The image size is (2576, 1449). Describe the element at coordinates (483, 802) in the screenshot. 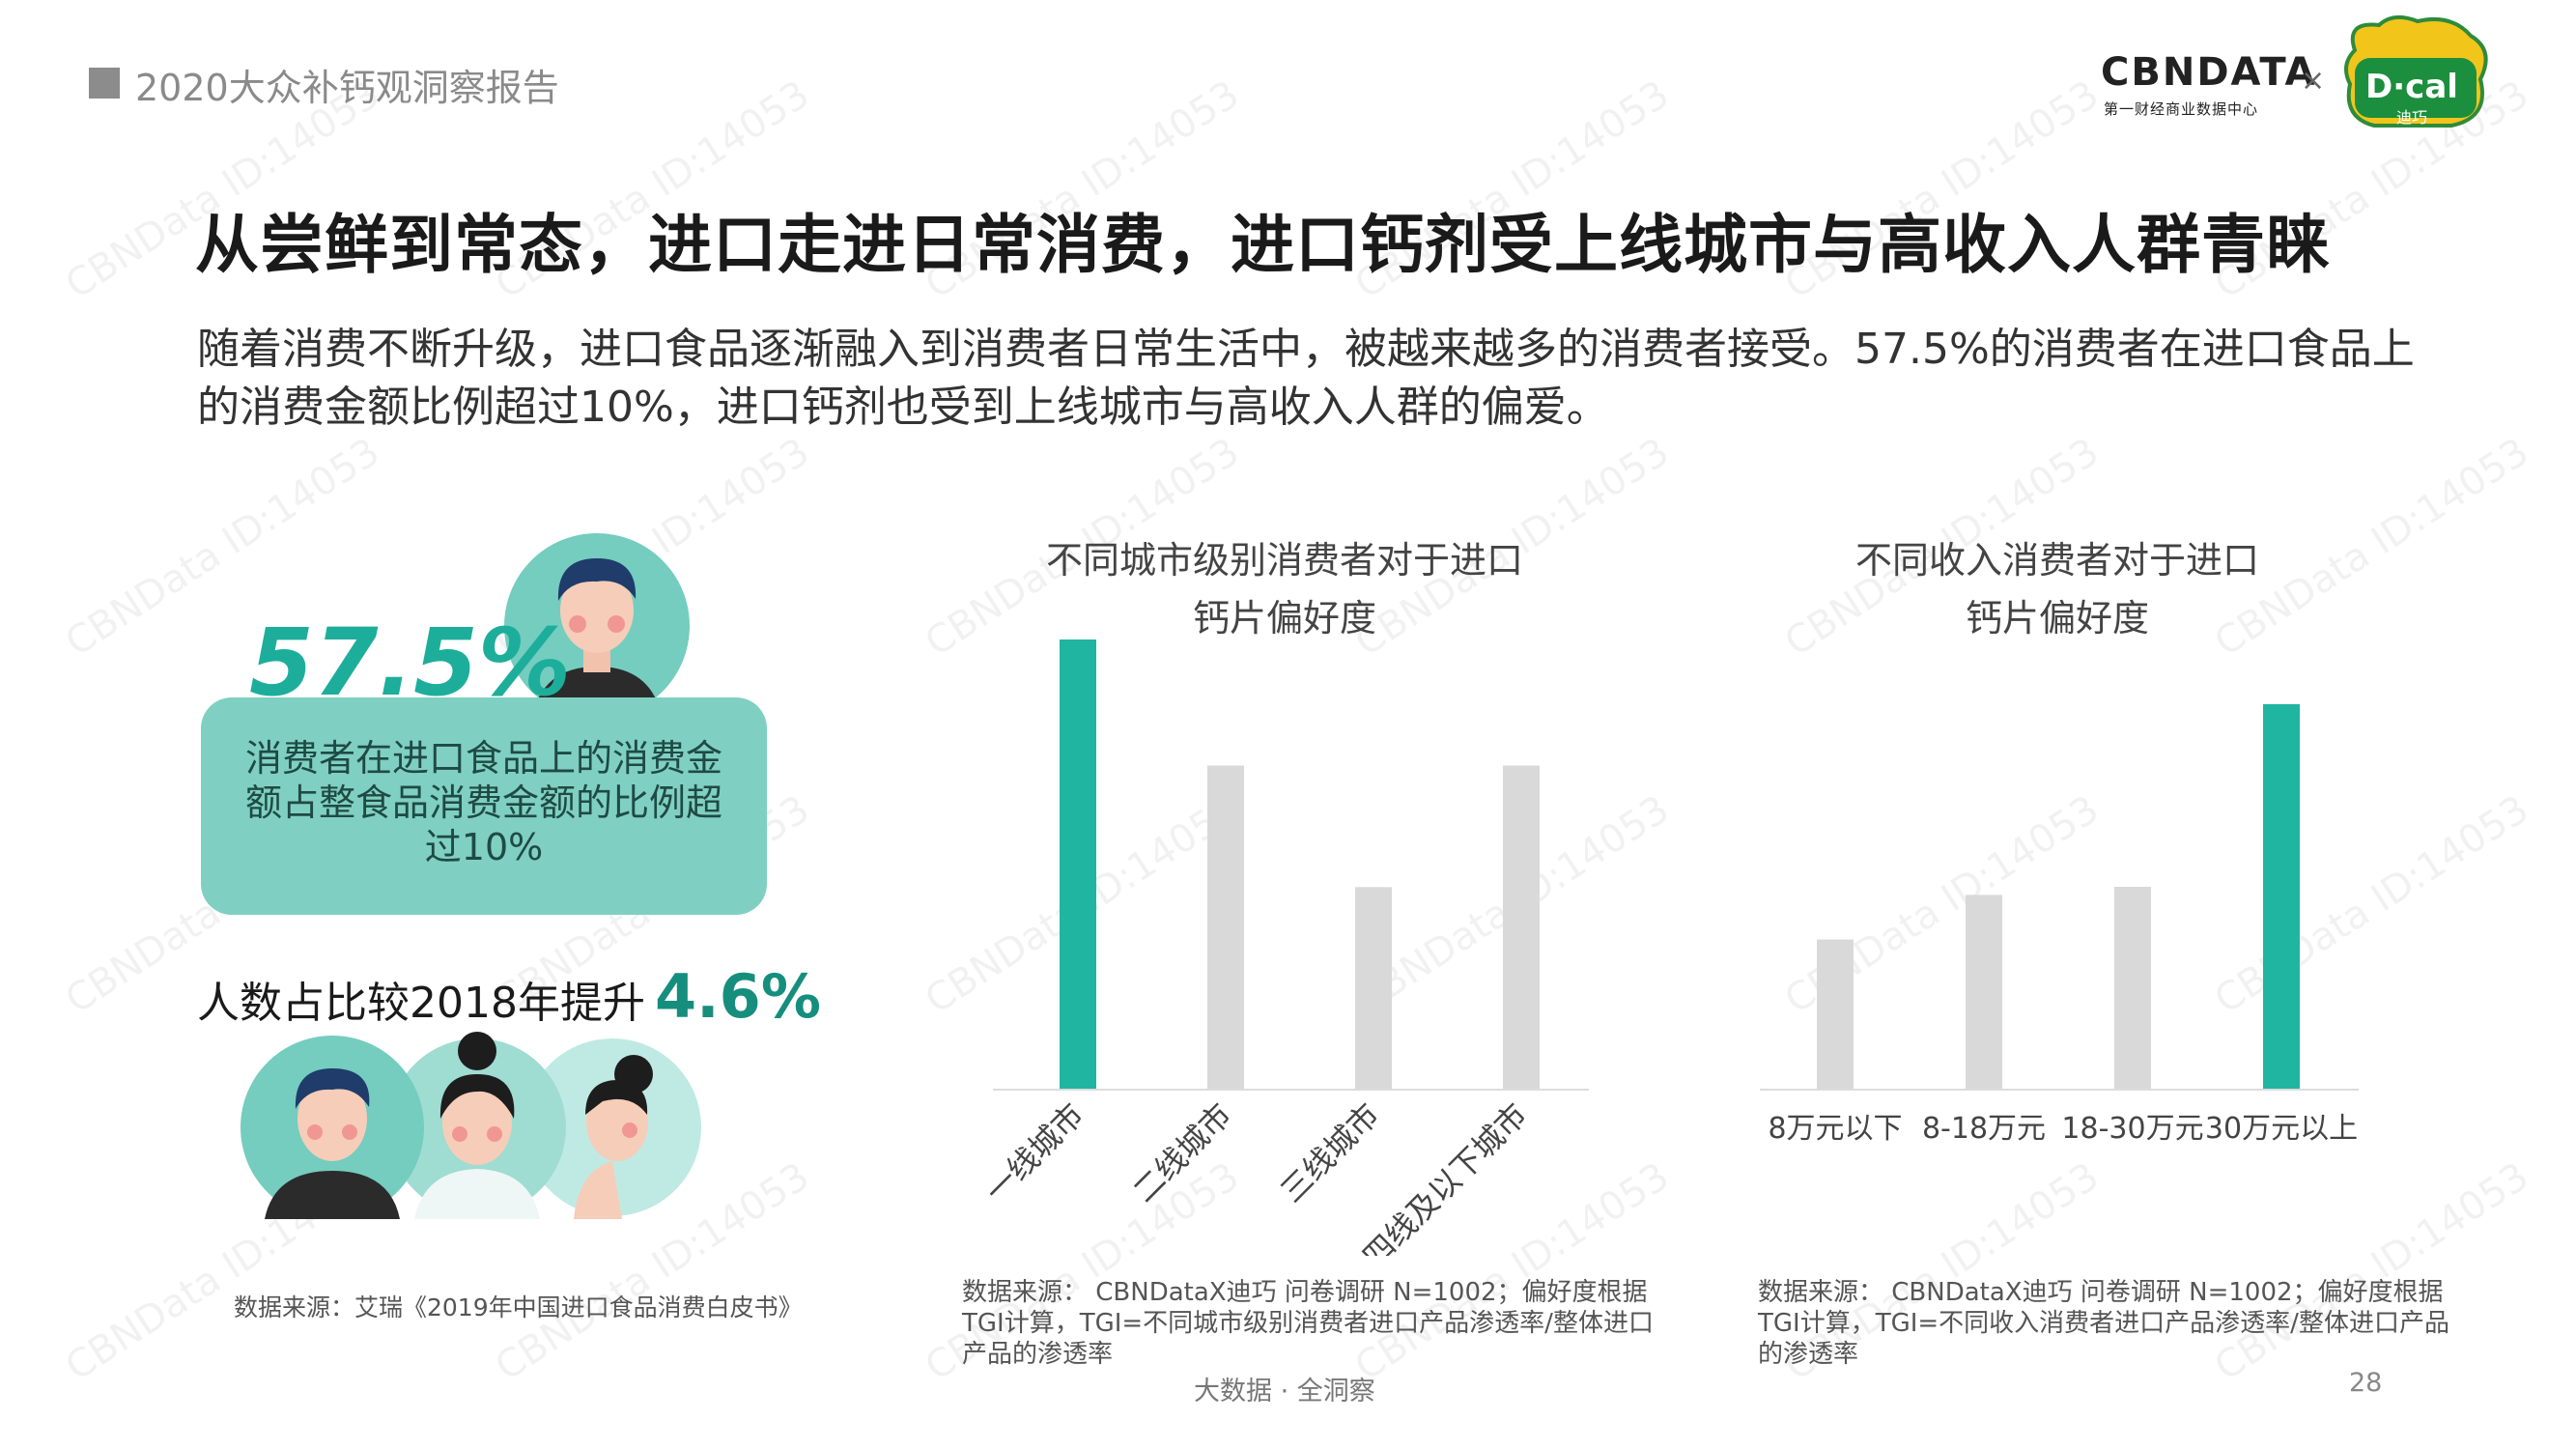

I see `stat-description: 消费者在进口食品上的消费金额占整食品消费金额的比例超过10%` at that location.